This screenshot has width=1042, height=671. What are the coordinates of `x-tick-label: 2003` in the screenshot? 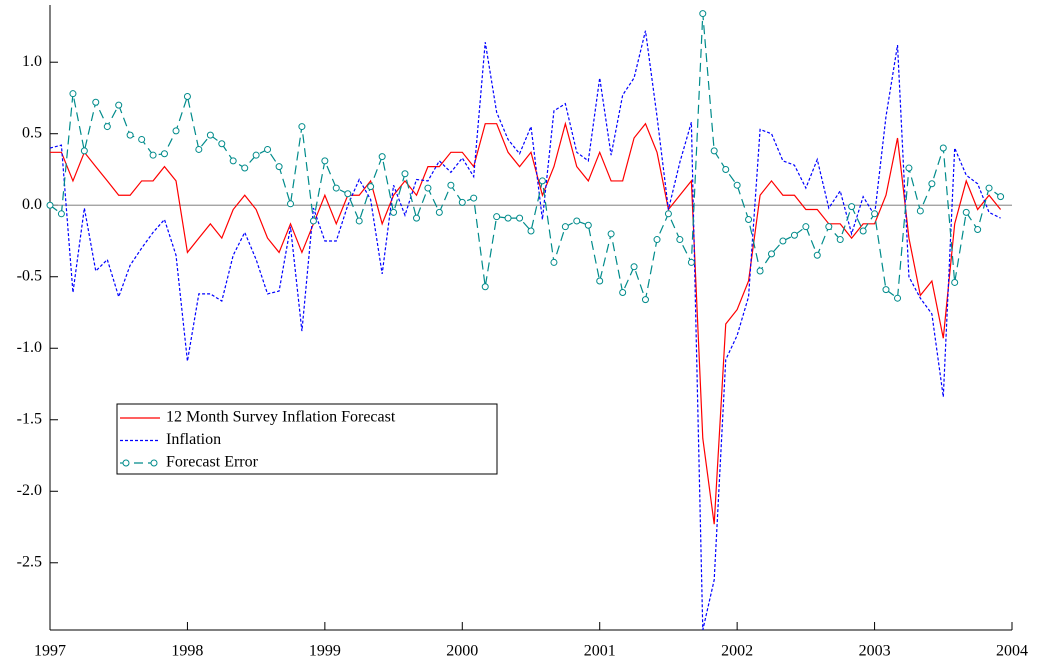 It's located at (875, 651).